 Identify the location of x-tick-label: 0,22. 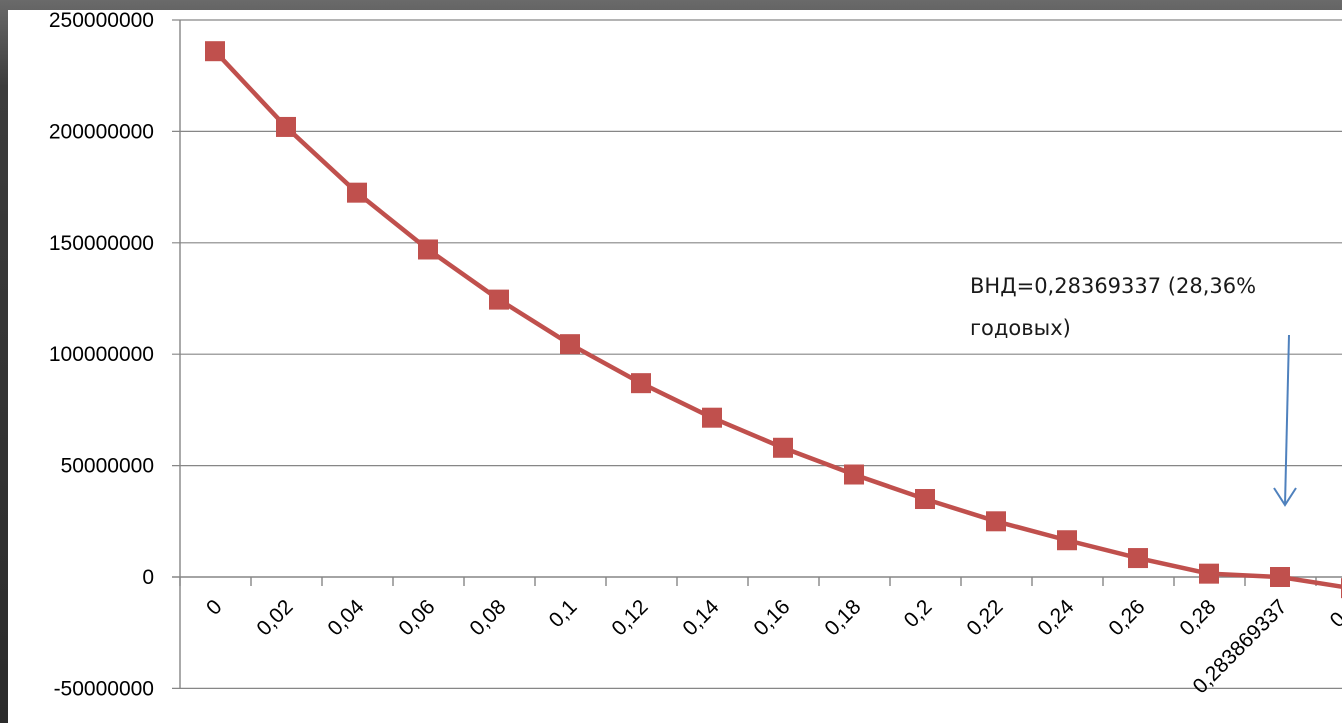
(984, 617).